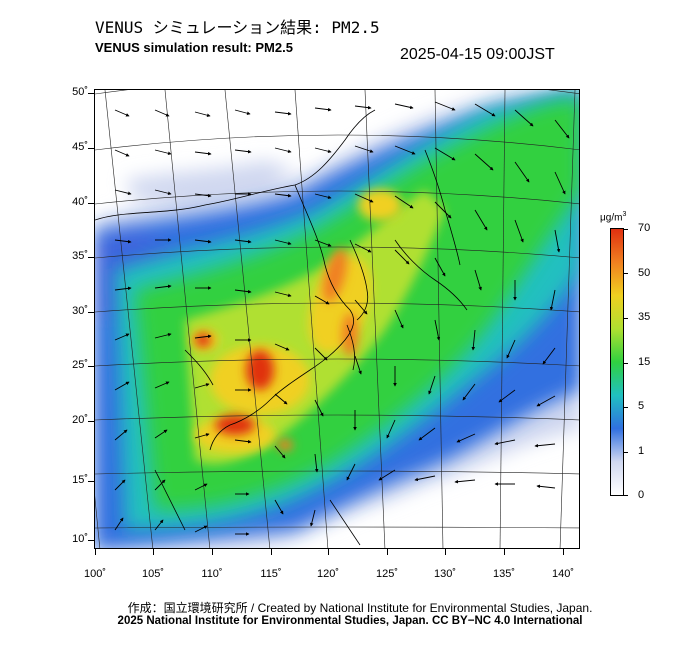 The height and width of the screenshot is (649, 700). What do you see at coordinates (563, 574) in the screenshot?
I see `lon-label-140: 140˚` at bounding box center [563, 574].